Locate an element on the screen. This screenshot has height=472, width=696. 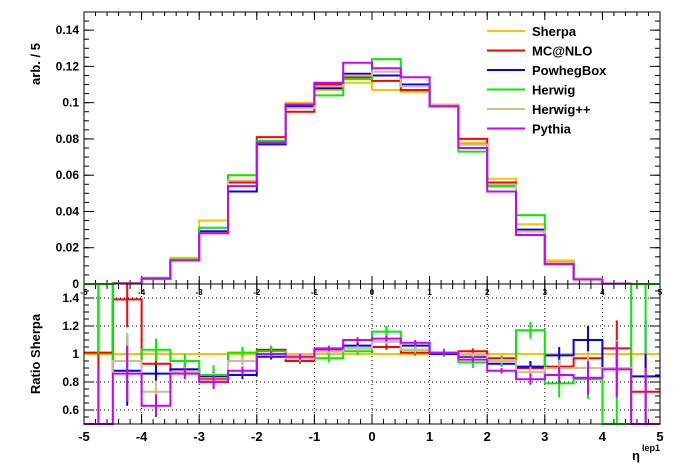
ratio-x-tick-label: 5 is located at coordinates (659, 436).